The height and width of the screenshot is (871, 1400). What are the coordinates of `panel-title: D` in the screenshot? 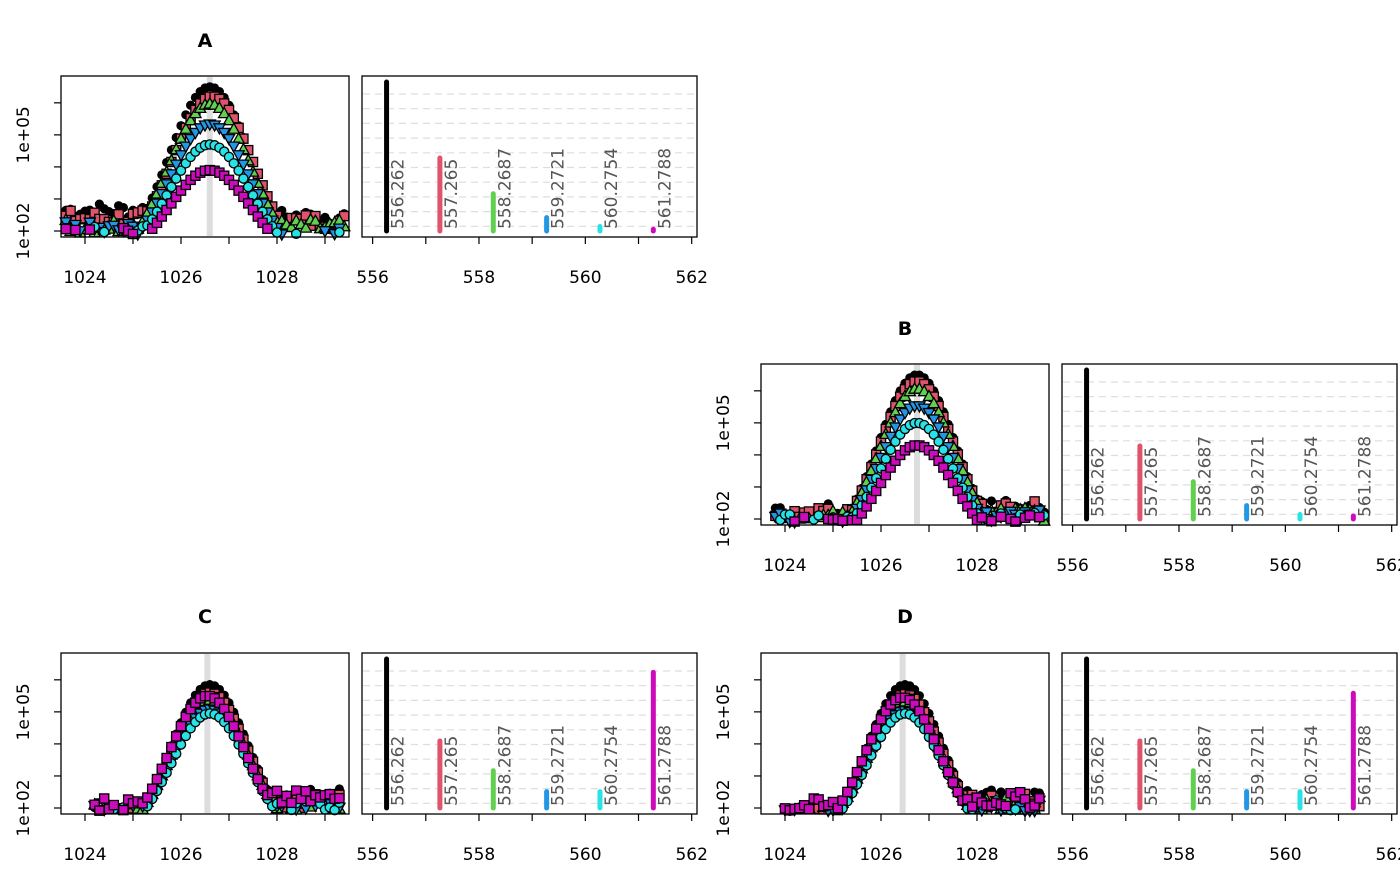 It's located at (905, 617).